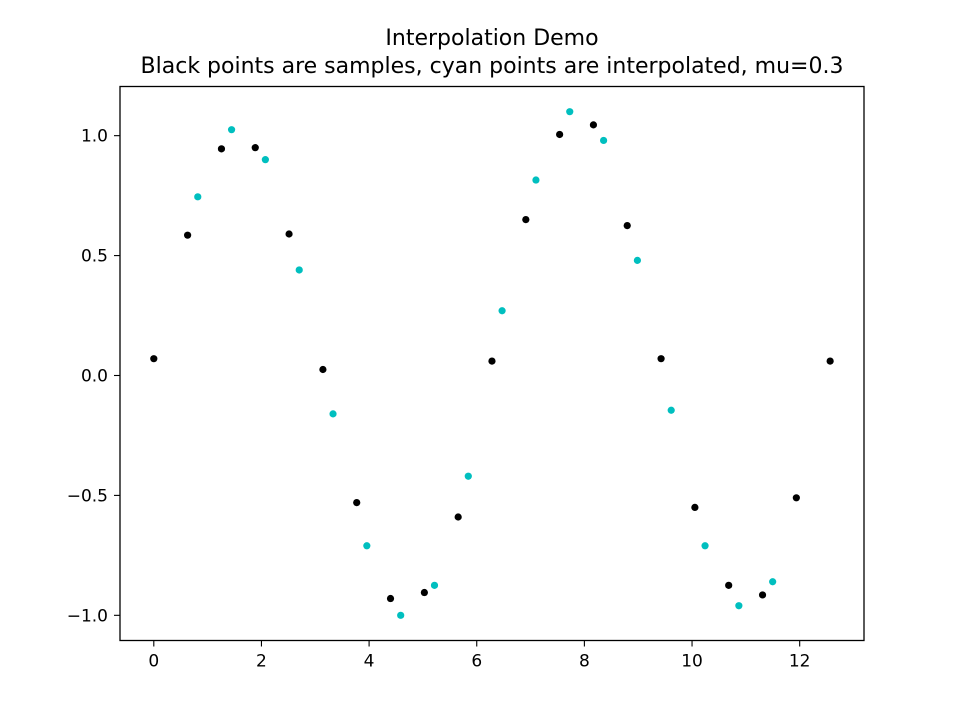 The width and height of the screenshot is (960, 720). I want to click on x-tick-label: 2, so click(261, 662).